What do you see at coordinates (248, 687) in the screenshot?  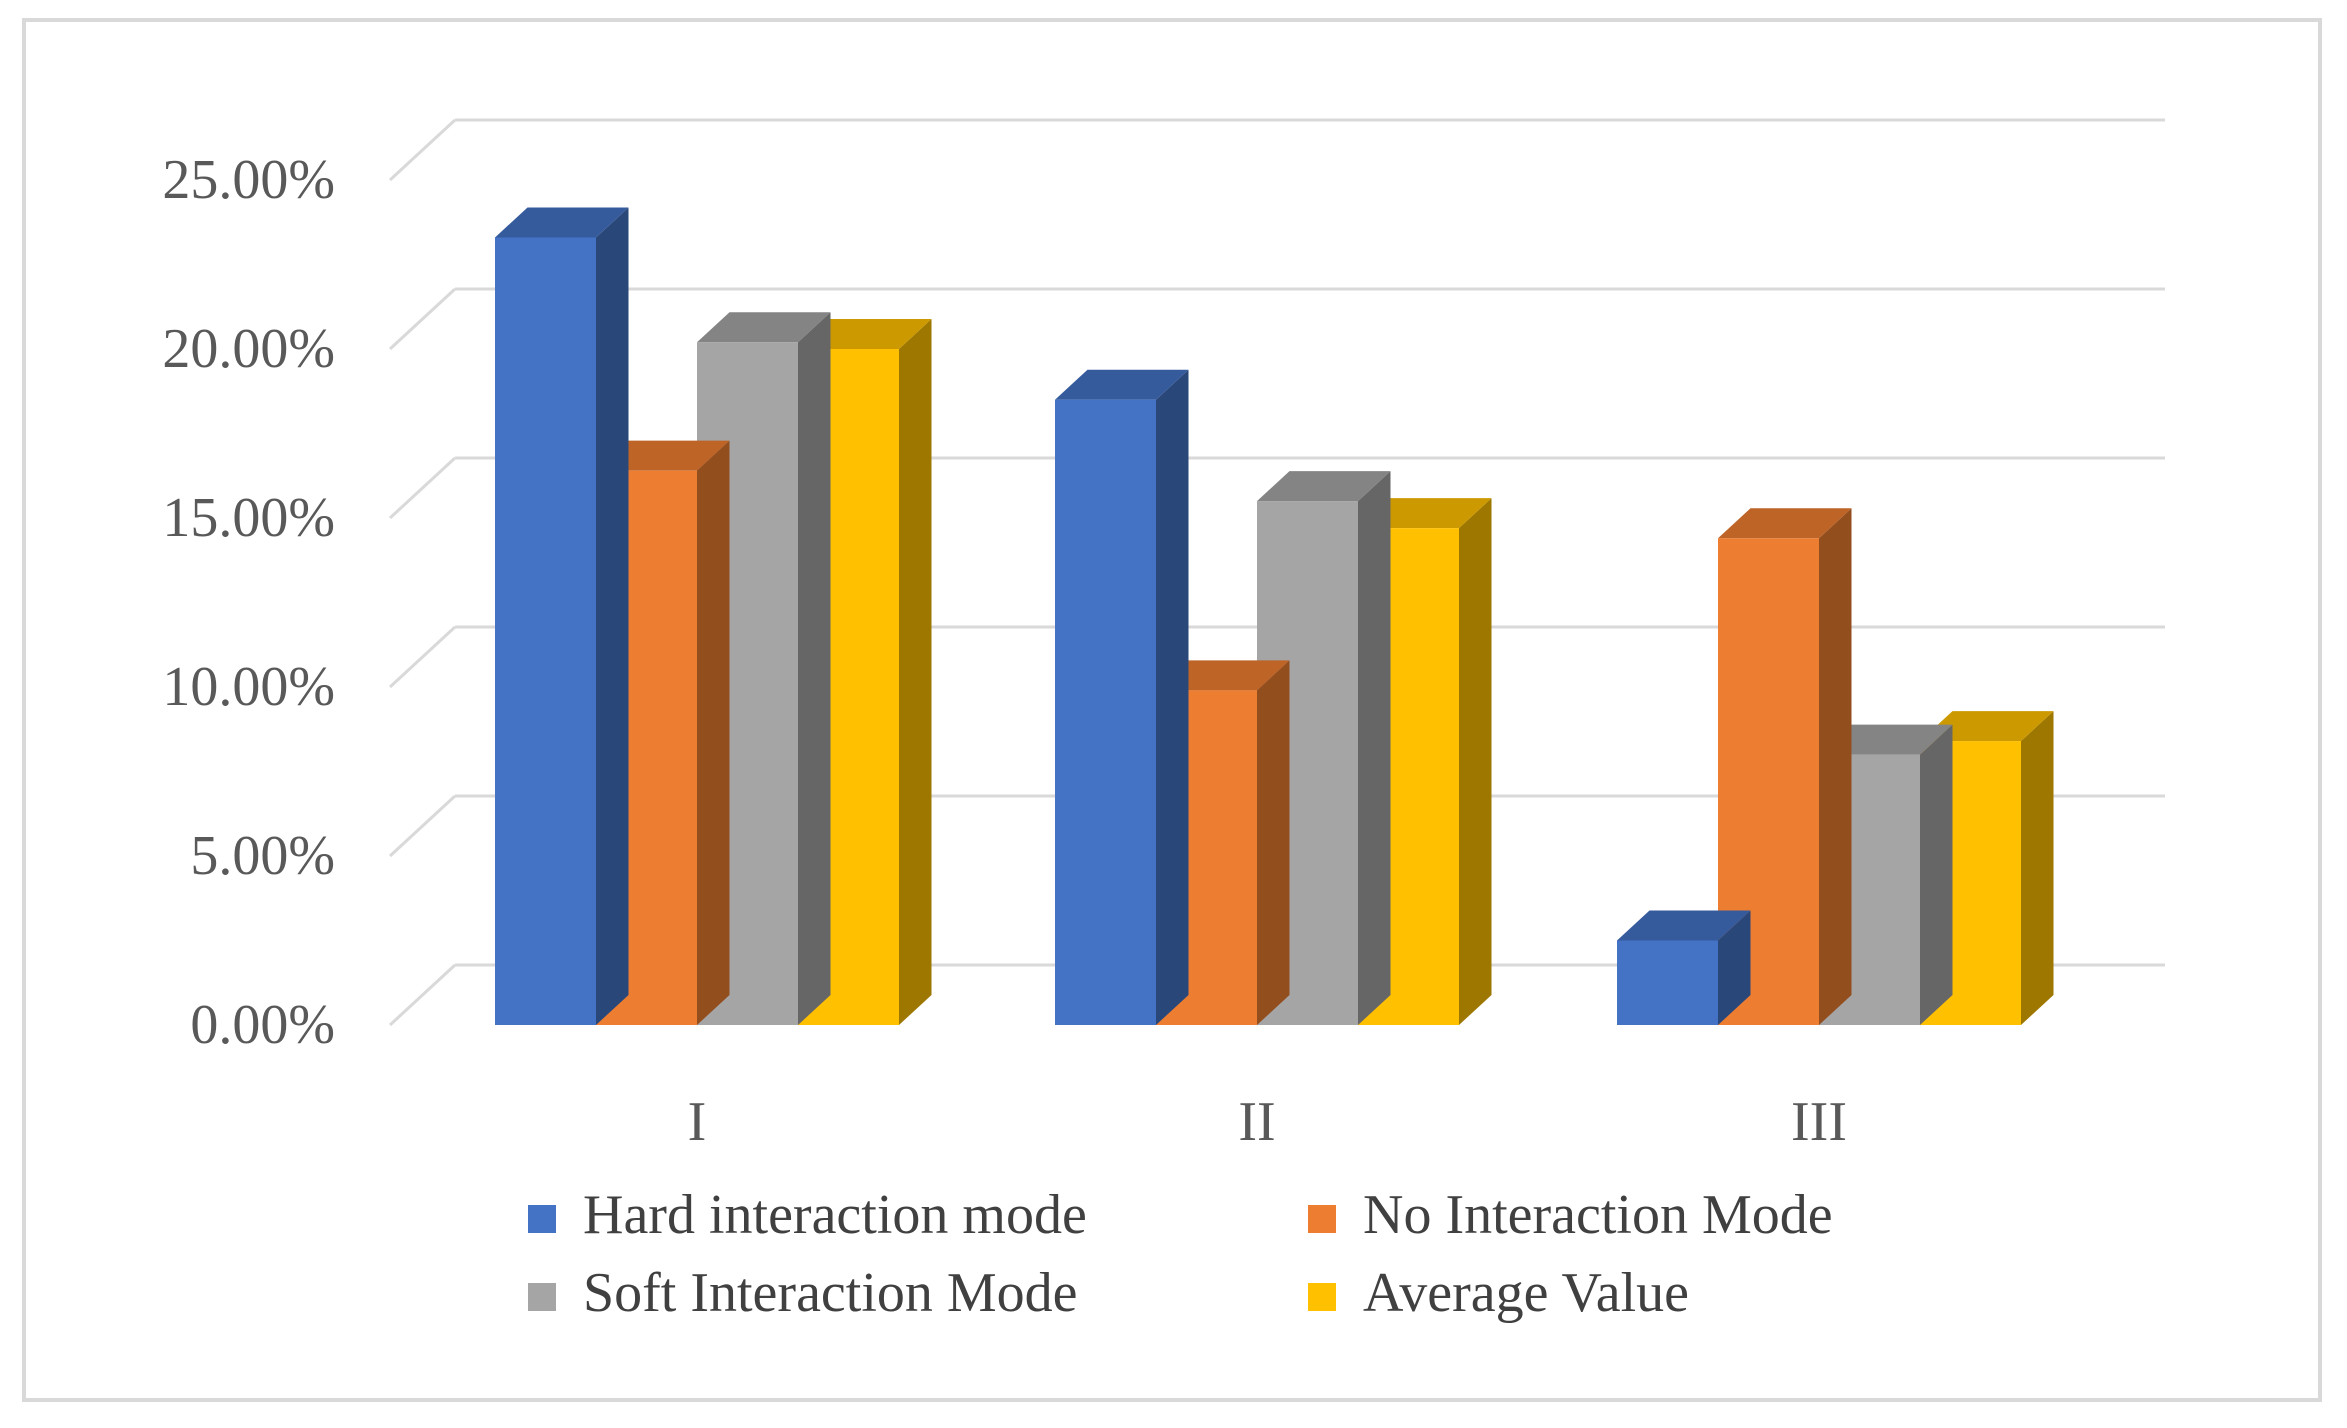 I see `y-tick-label: 10.00%` at bounding box center [248, 687].